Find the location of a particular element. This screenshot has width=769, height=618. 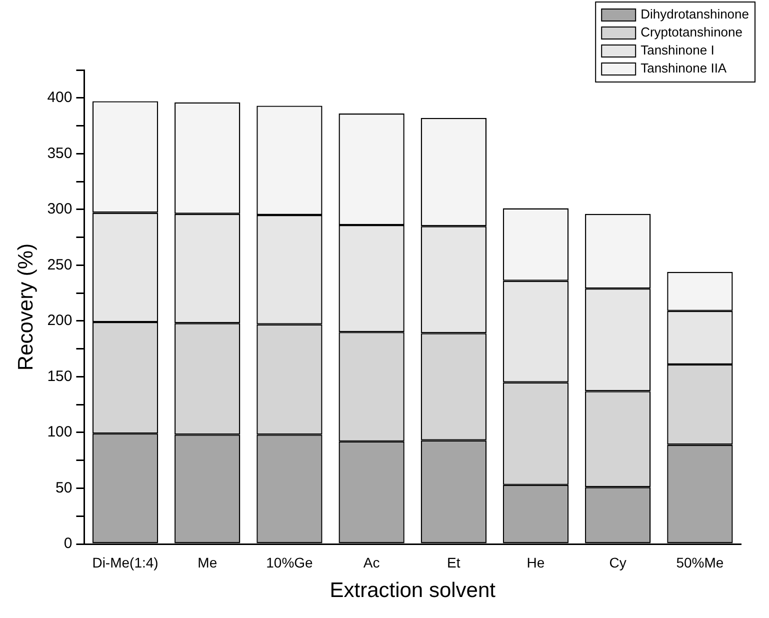

x-tick-label: 10%Ge is located at coordinates (290, 562).